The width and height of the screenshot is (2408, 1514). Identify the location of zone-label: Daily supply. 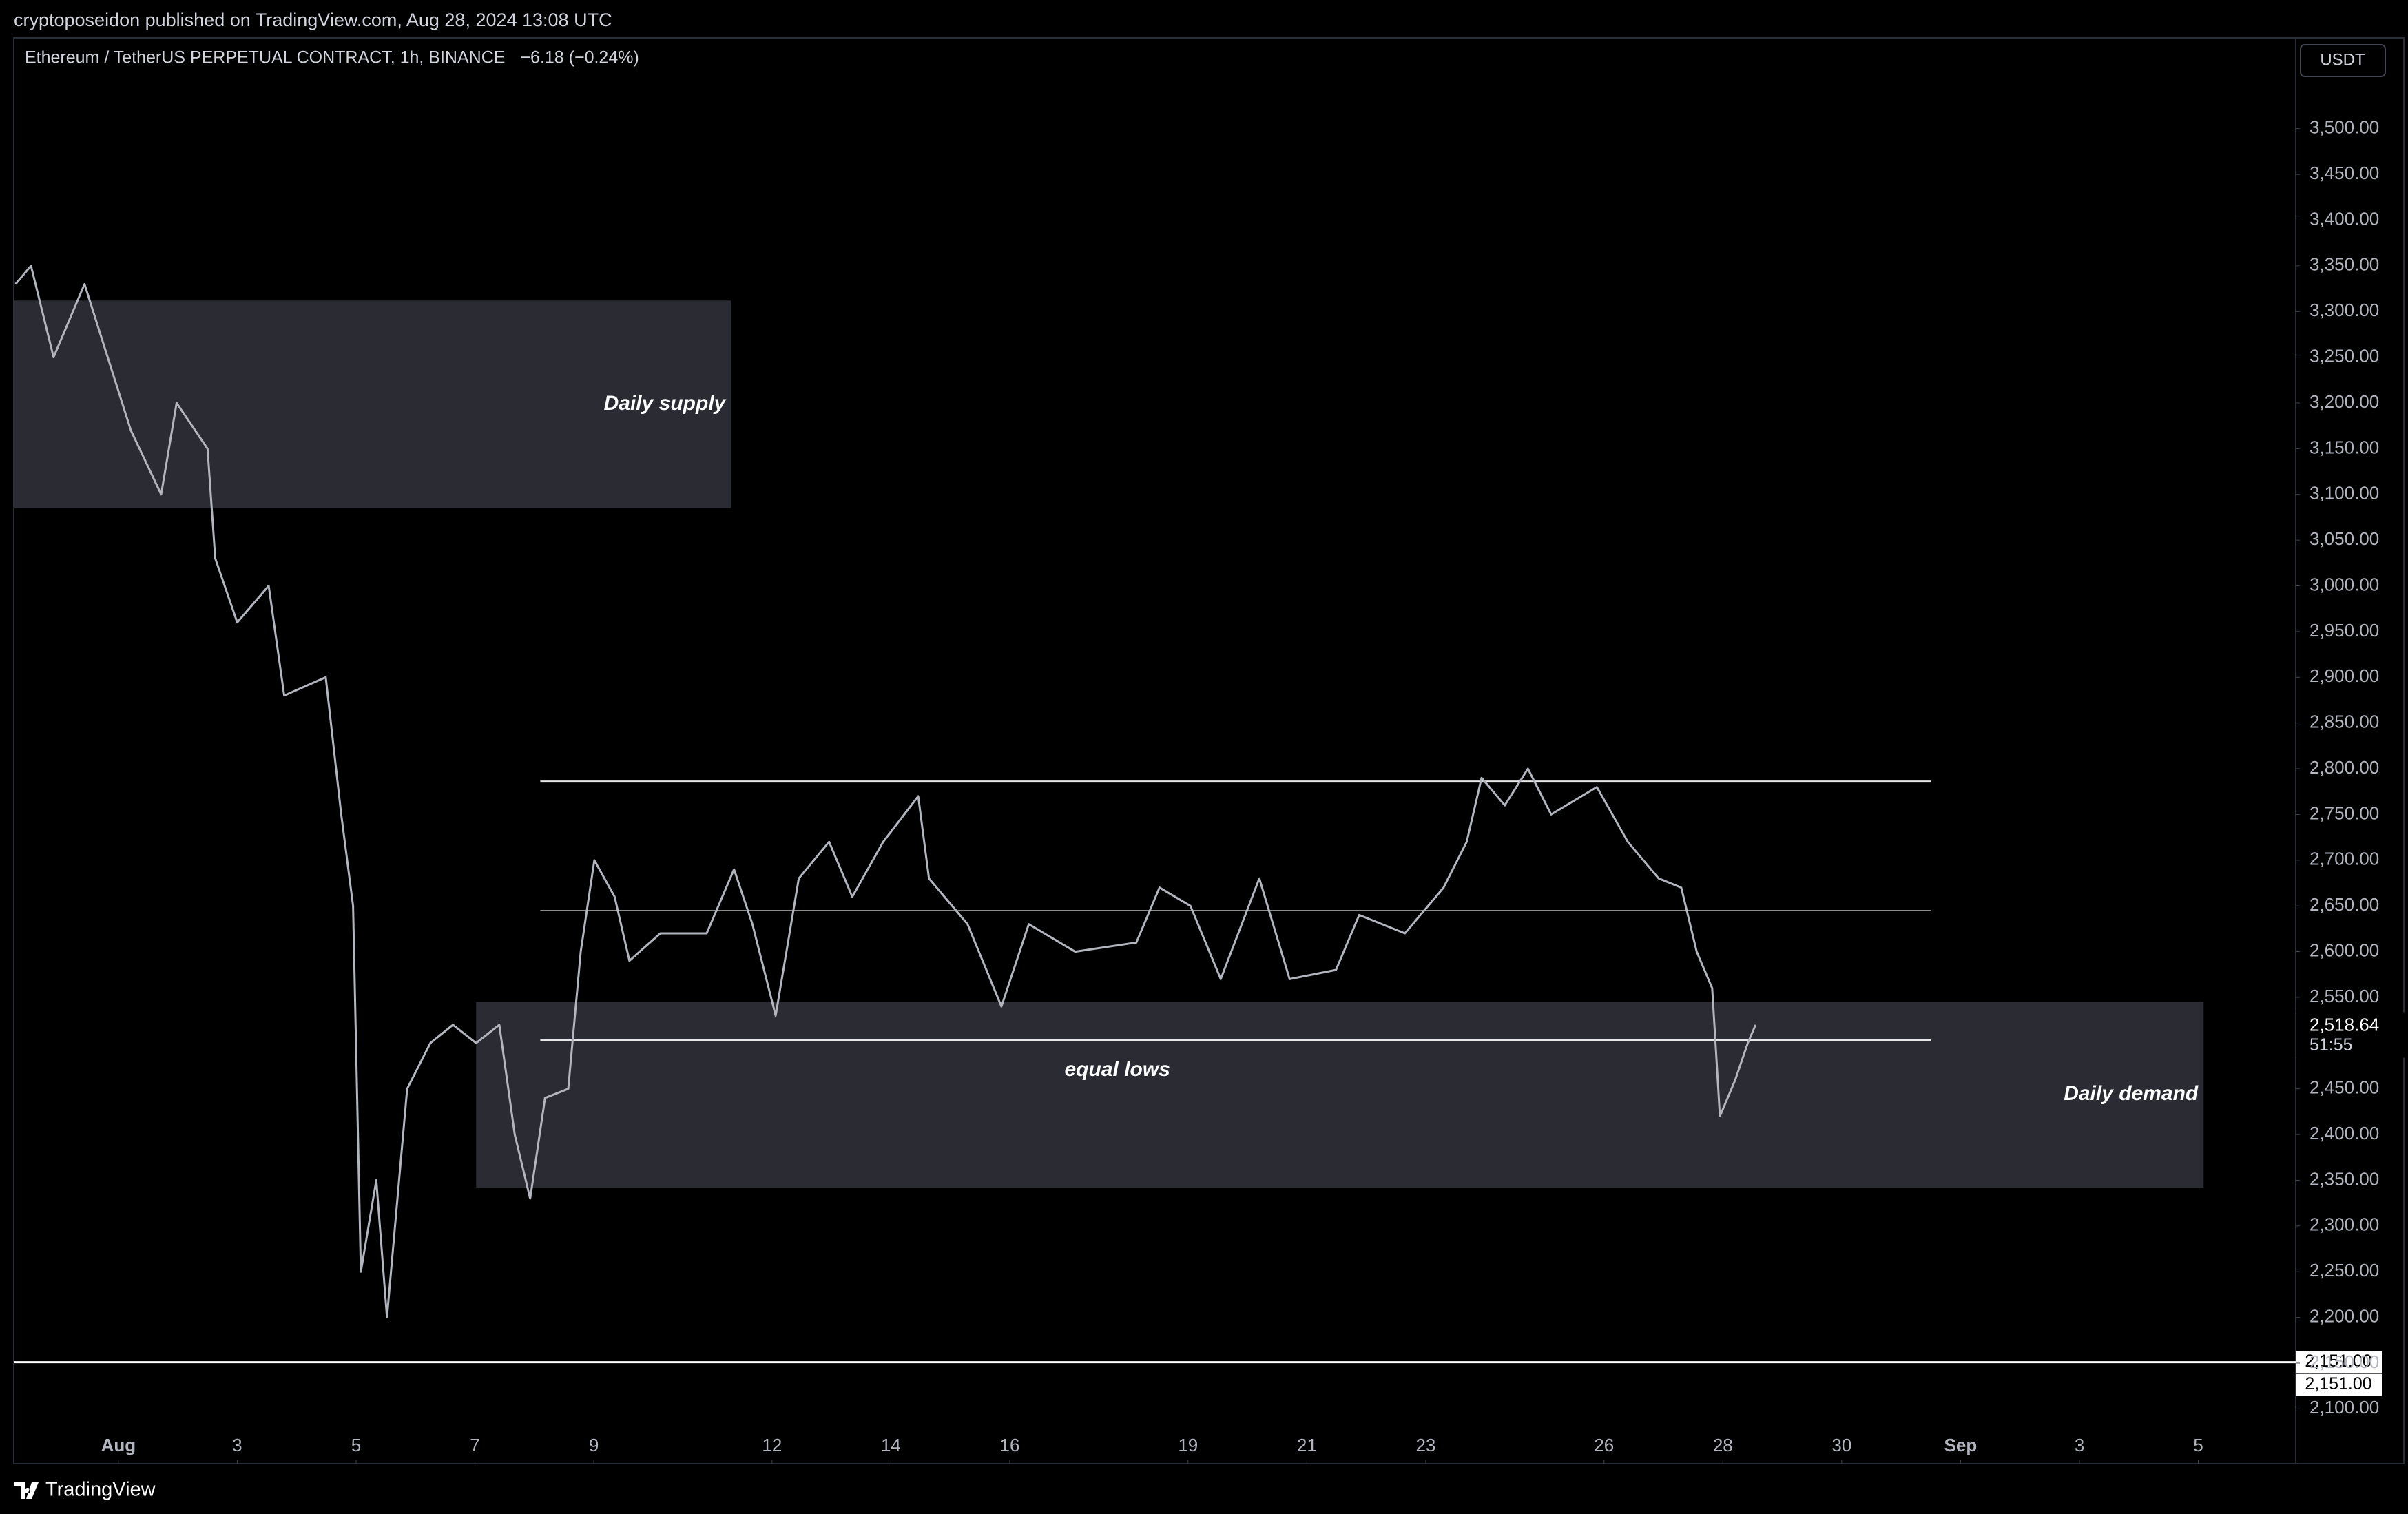
(665, 403).